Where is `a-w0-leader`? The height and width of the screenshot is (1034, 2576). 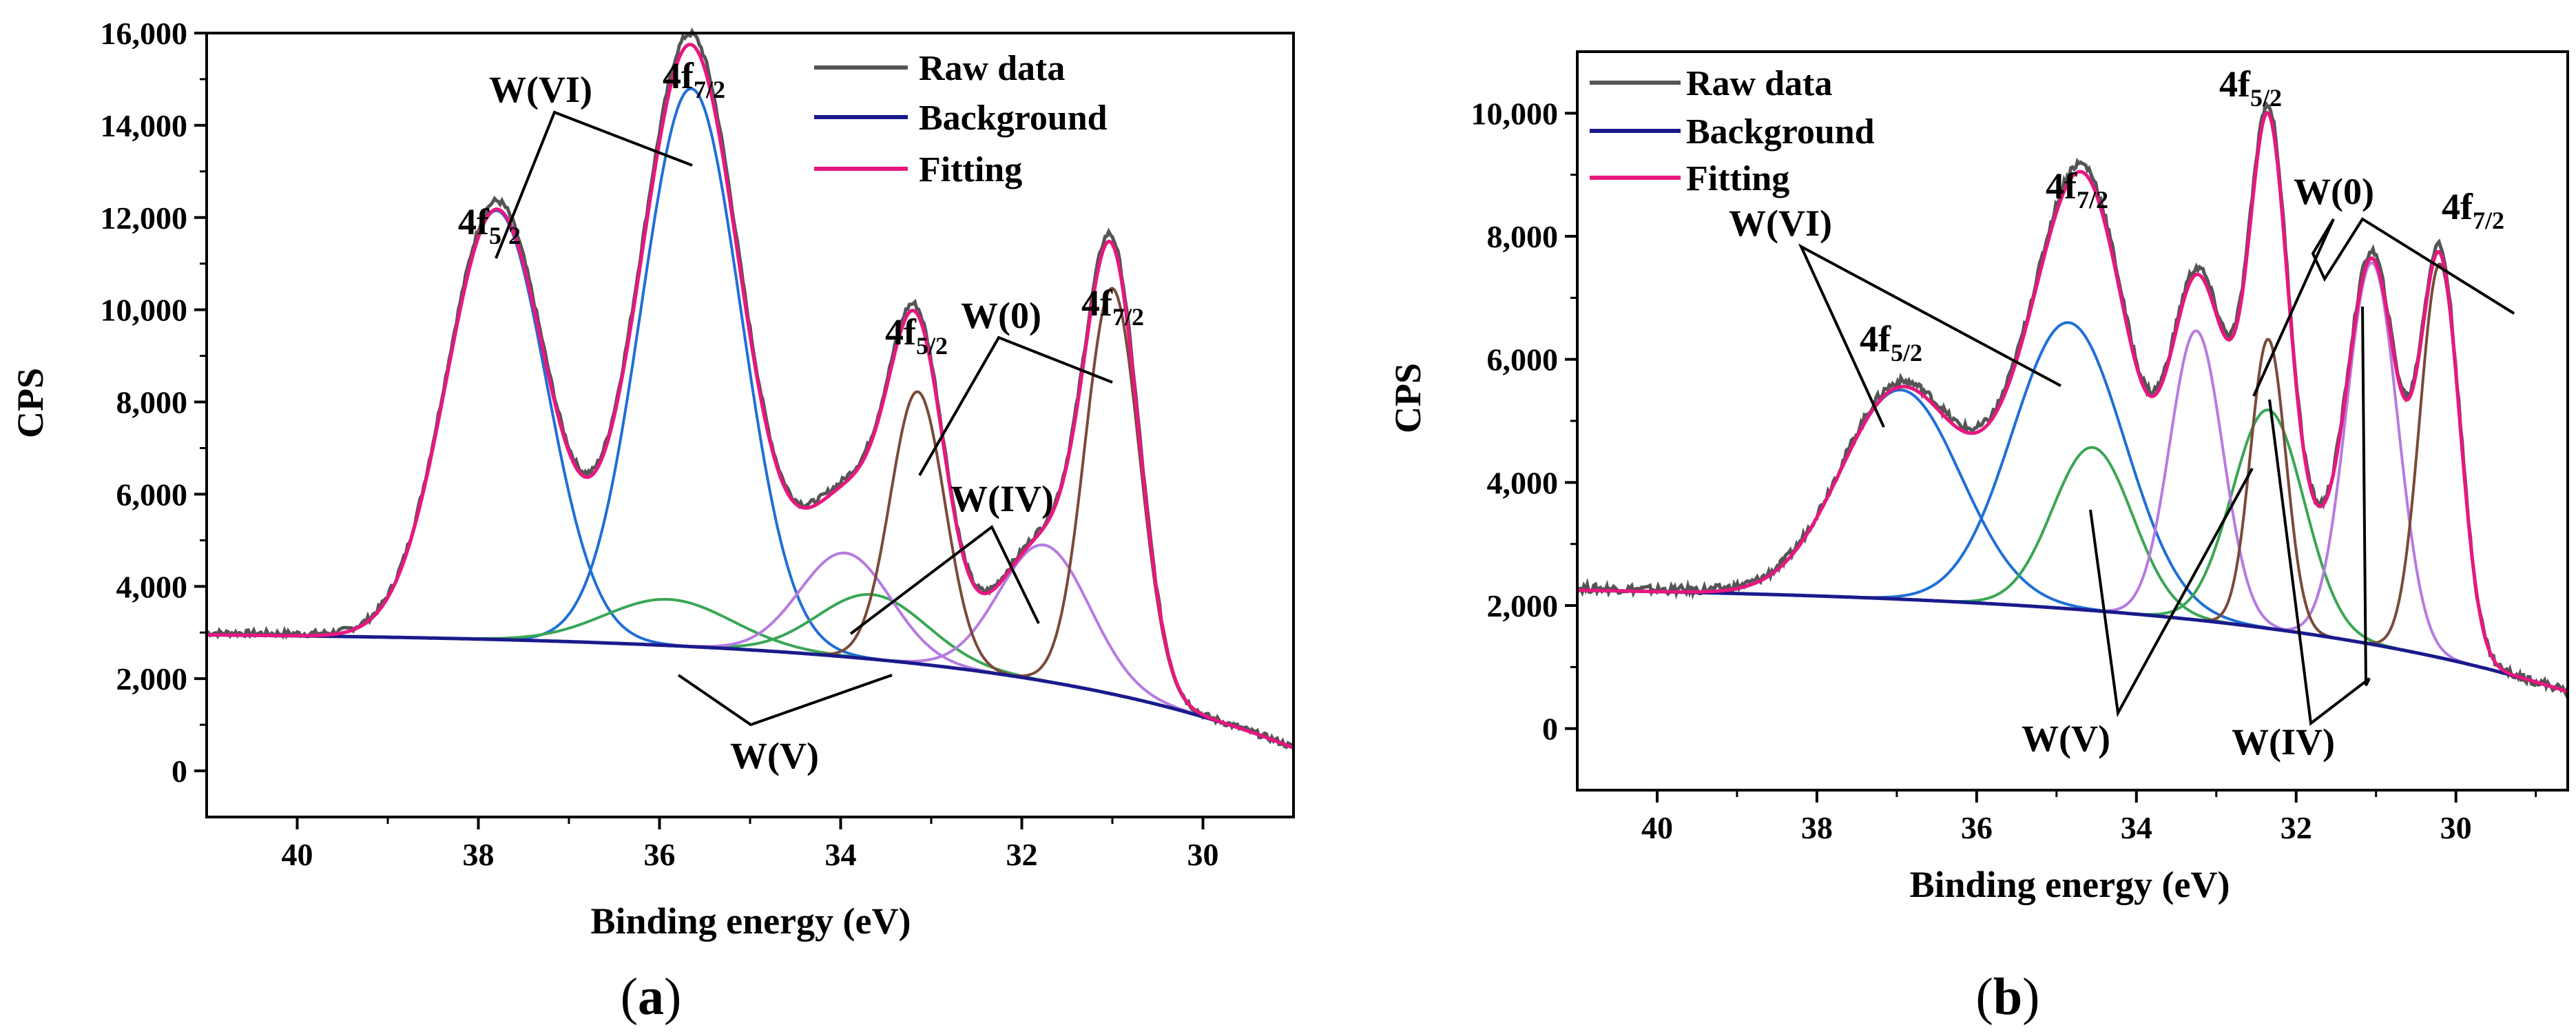
a-w0-leader is located at coordinates (1015, 405).